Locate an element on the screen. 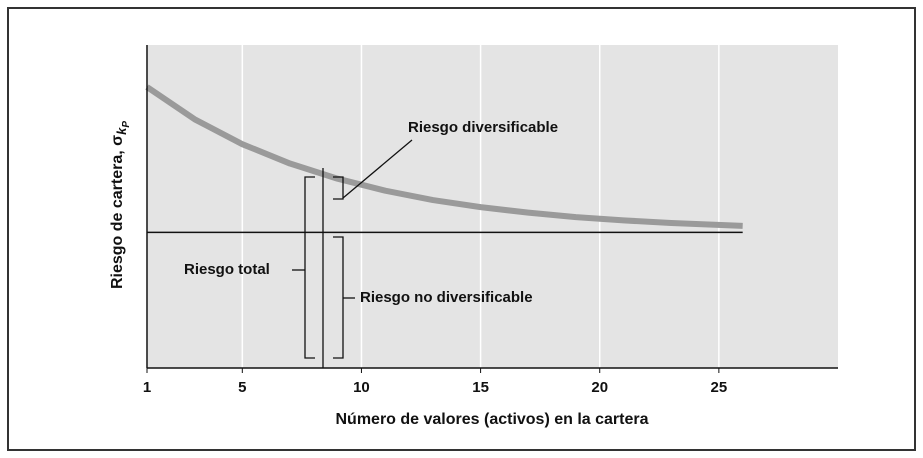  annotation: Riesgo total is located at coordinates (227, 269).